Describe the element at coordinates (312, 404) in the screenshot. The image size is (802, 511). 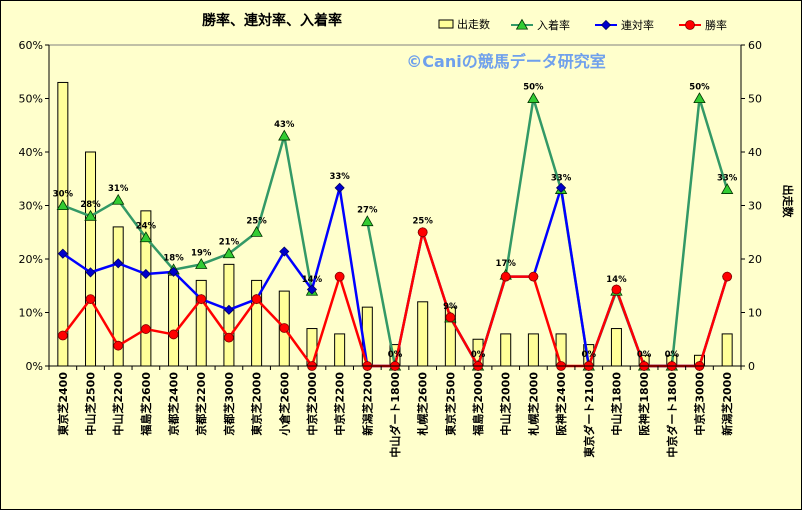
I see `x-tick-label: 中京芝2000` at that location.